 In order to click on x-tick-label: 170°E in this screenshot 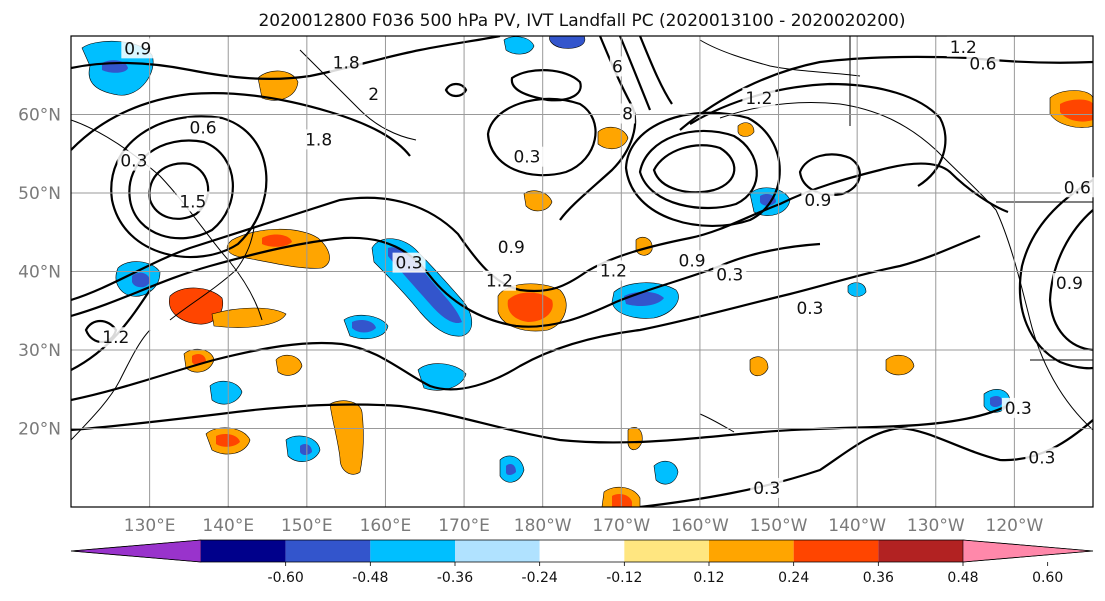, I will do `click(464, 526)`.